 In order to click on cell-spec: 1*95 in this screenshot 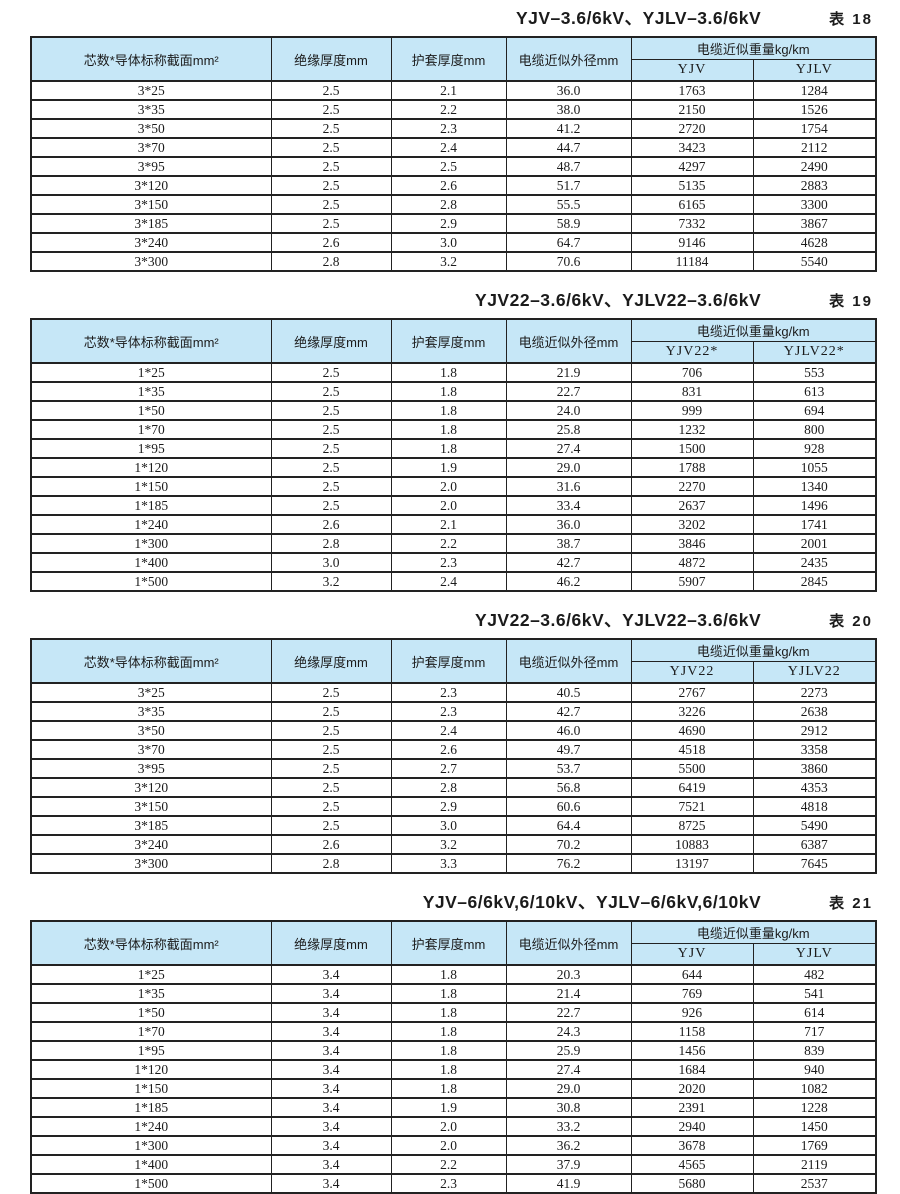, I will do `click(151, 1050)`.